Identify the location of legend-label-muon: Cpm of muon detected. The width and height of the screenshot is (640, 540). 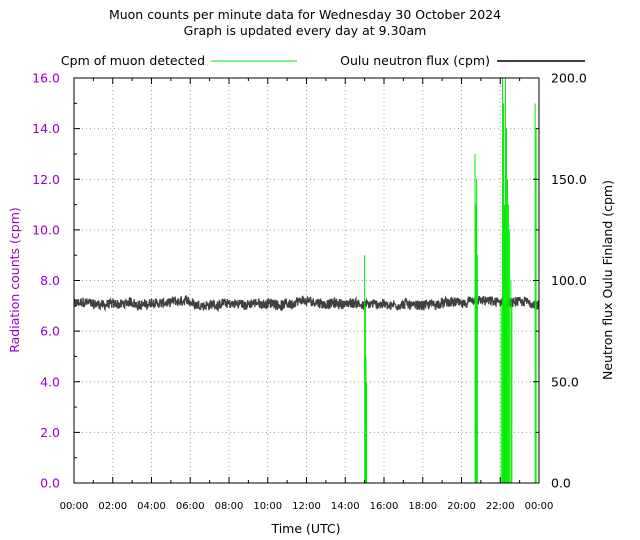
(133, 60).